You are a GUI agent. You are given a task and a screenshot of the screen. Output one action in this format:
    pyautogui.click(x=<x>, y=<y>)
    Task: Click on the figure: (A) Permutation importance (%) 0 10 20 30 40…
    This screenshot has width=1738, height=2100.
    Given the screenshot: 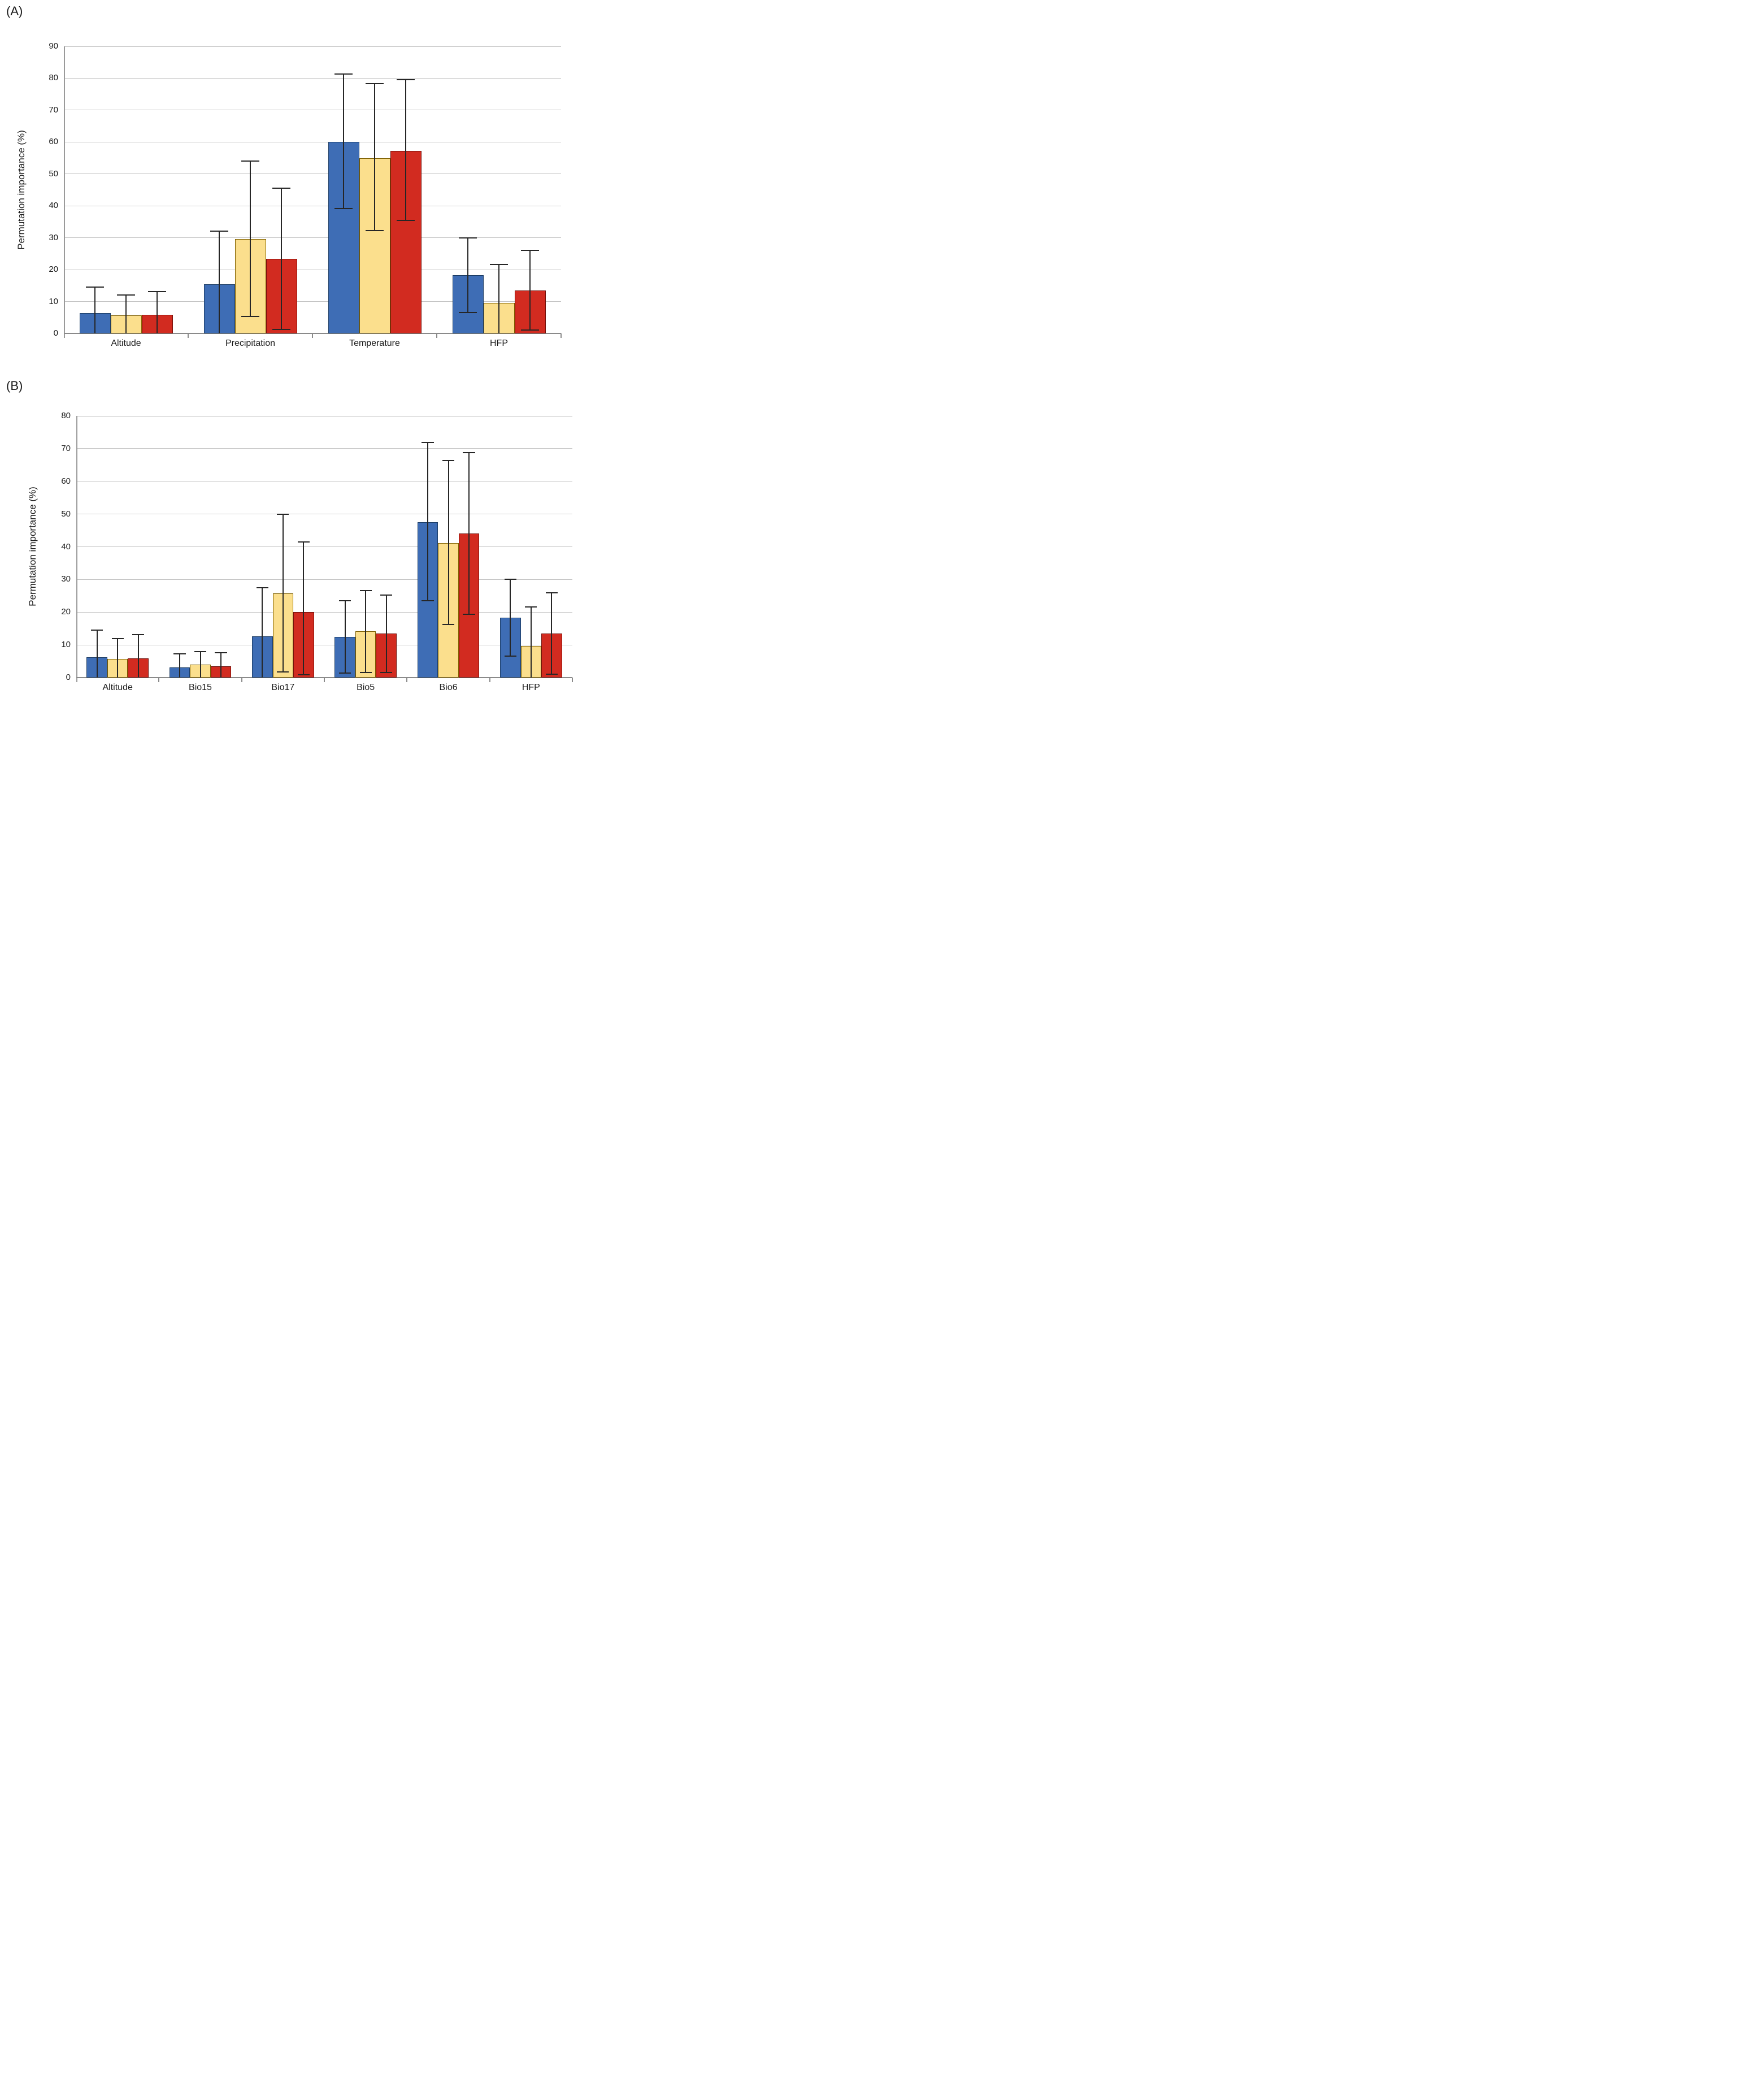 What is the action you would take?
    pyautogui.click(x=290, y=350)
    